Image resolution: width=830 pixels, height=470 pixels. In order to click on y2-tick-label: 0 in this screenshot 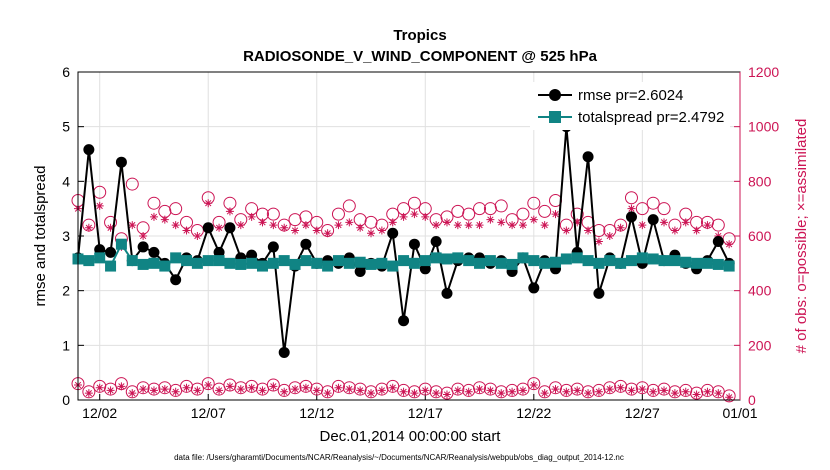, I will do `click(752, 400)`.